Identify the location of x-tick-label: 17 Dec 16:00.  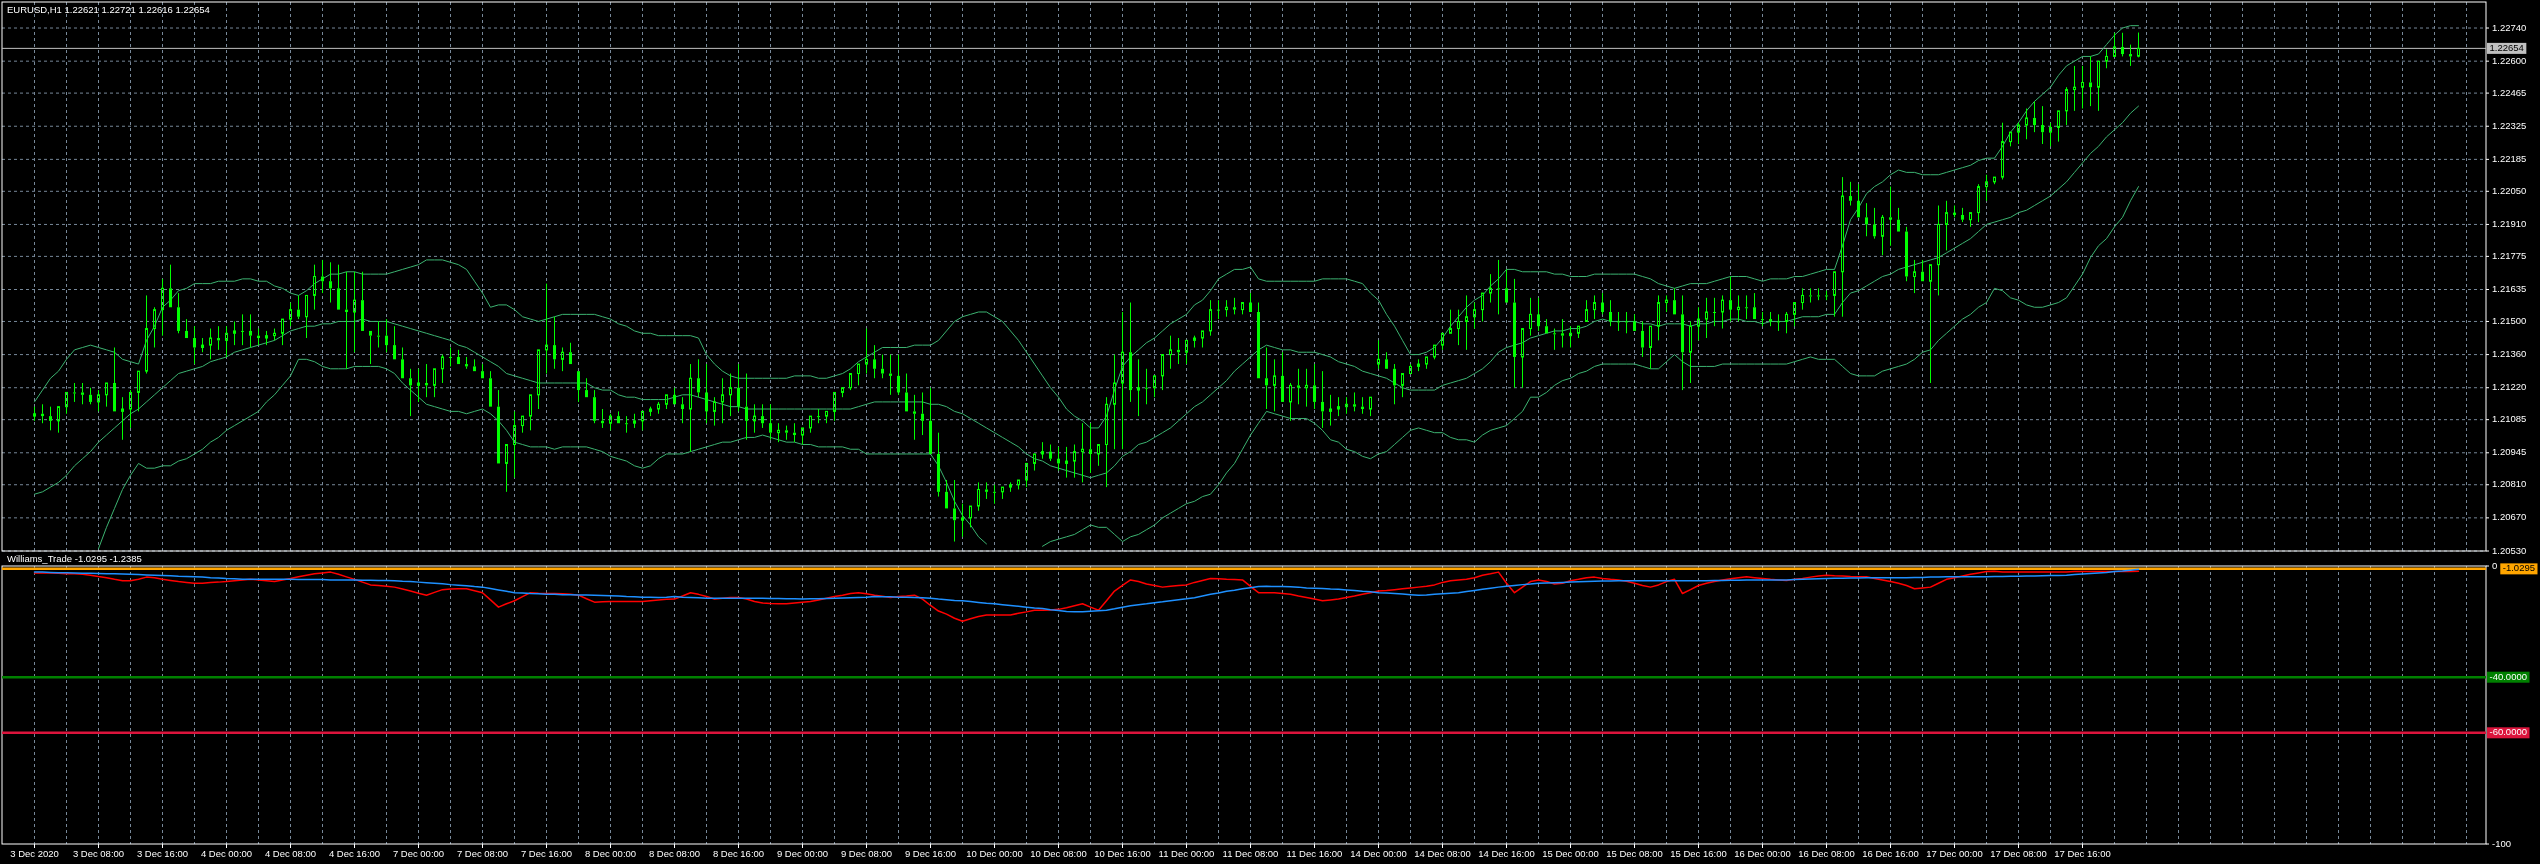
(2082, 853).